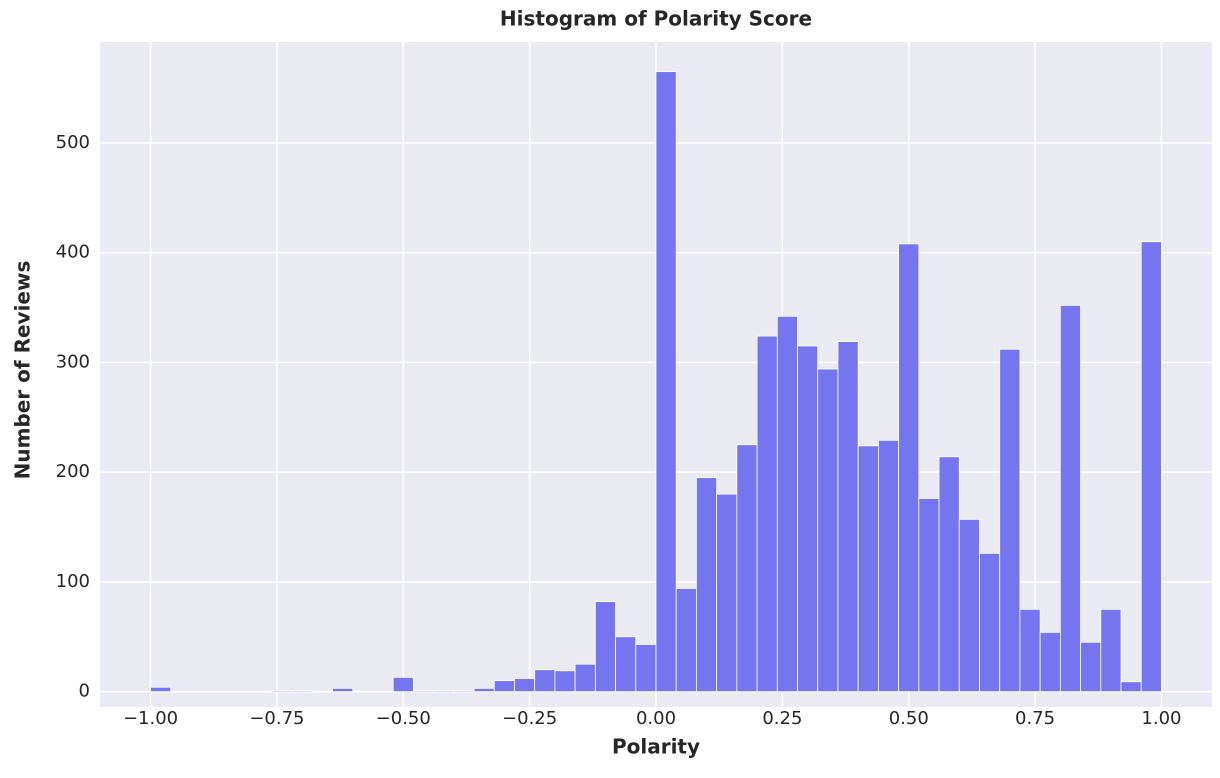  I want to click on x-tick-label: 1.00, so click(1161, 718).